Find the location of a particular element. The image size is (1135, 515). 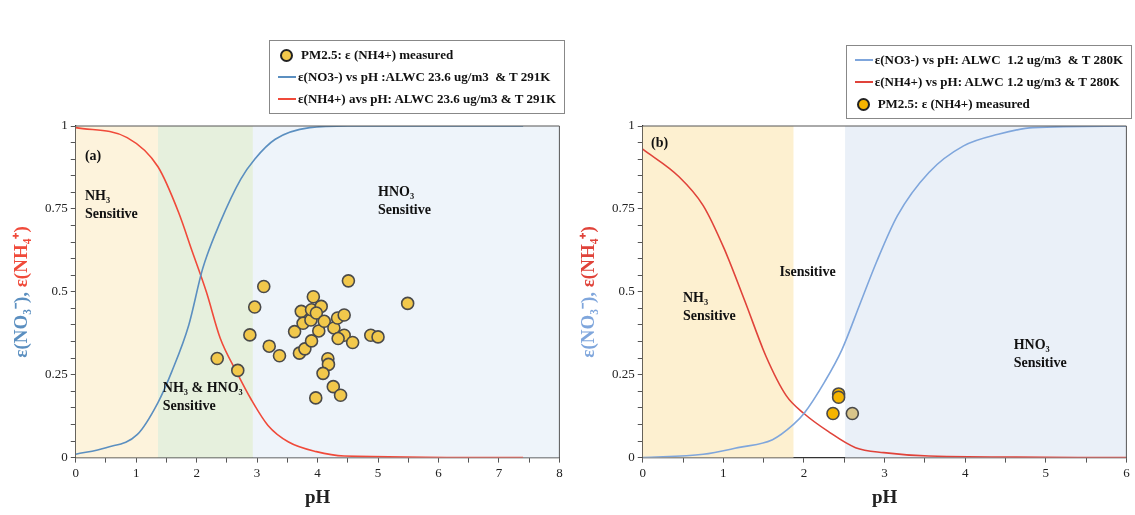

legend-label: ε(NH4+) avs pH: ALWC 23.6 ug/m3 & T 291K is located at coordinates (427, 99).